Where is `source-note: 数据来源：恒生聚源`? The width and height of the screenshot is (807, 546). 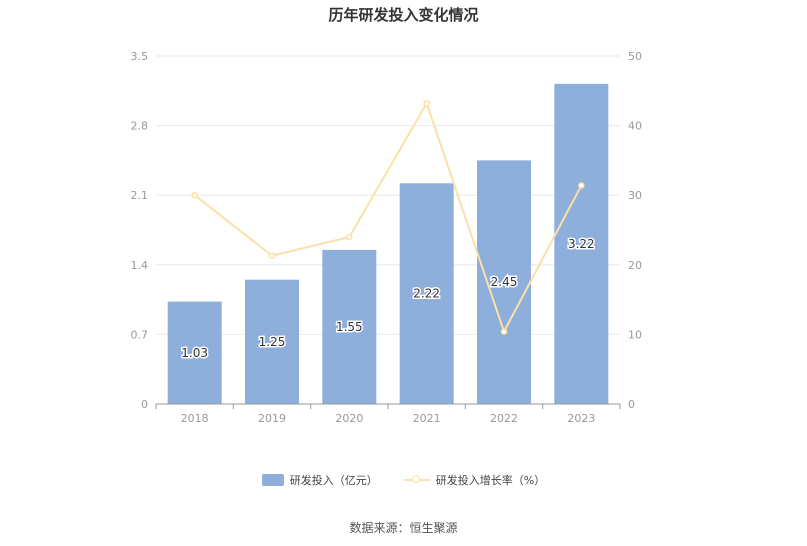 source-note: 数据来源：恒生聚源 is located at coordinates (403, 528).